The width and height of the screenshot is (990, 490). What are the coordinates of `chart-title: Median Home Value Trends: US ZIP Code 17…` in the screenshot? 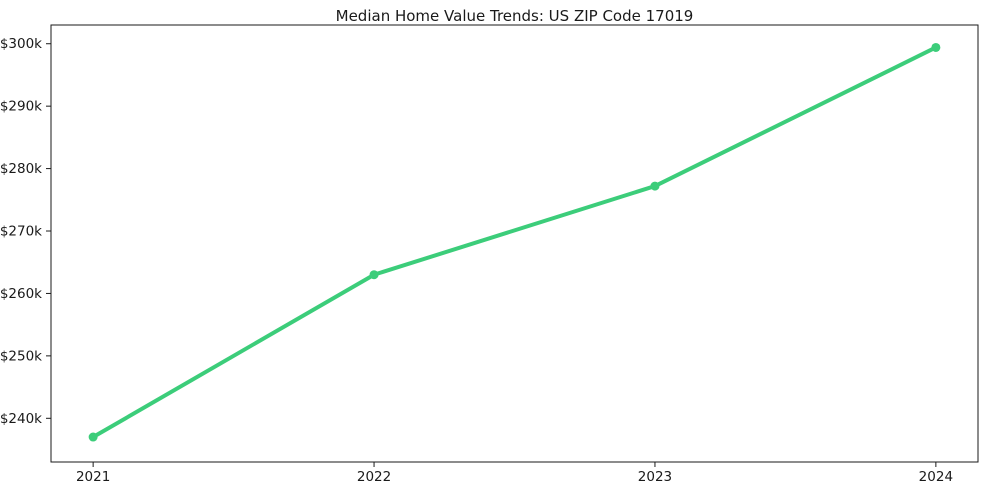 It's located at (514, 16).